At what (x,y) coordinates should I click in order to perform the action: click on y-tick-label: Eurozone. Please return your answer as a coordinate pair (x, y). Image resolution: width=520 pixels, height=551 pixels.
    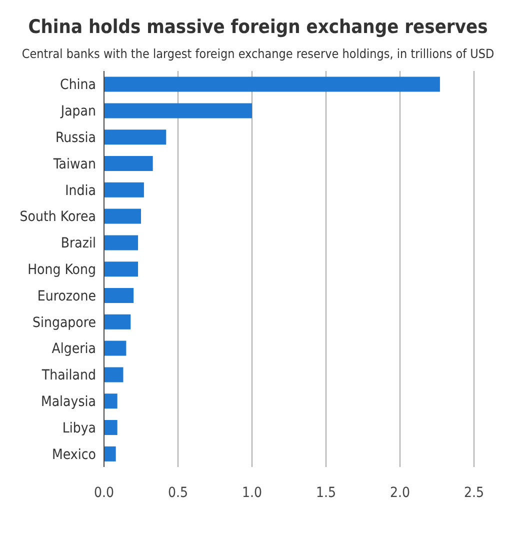
    Looking at the image, I should click on (66, 296).